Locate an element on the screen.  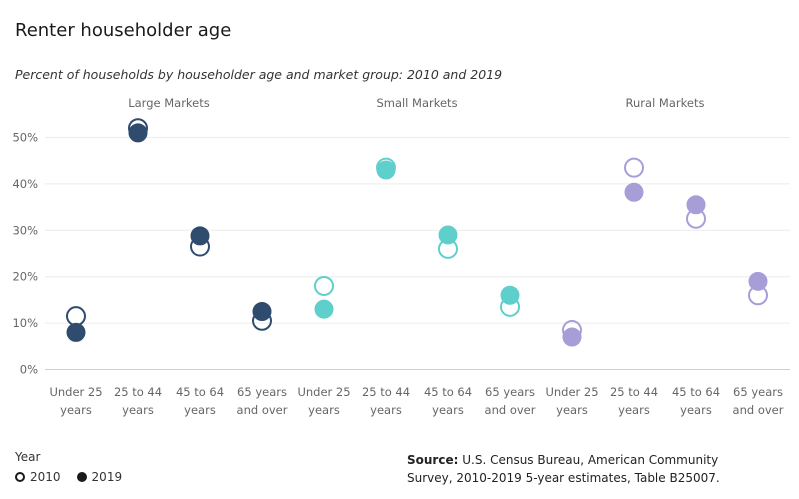
filled-circle-icon is located at coordinates (81, 477).